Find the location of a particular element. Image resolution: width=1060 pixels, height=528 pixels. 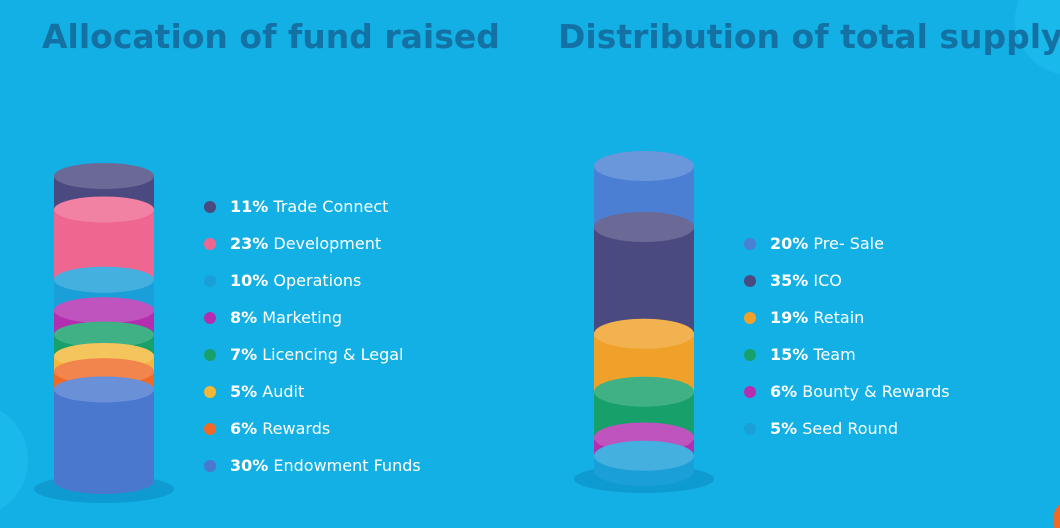

legend-entry: 5% Seed Round is located at coordinates (834, 428).